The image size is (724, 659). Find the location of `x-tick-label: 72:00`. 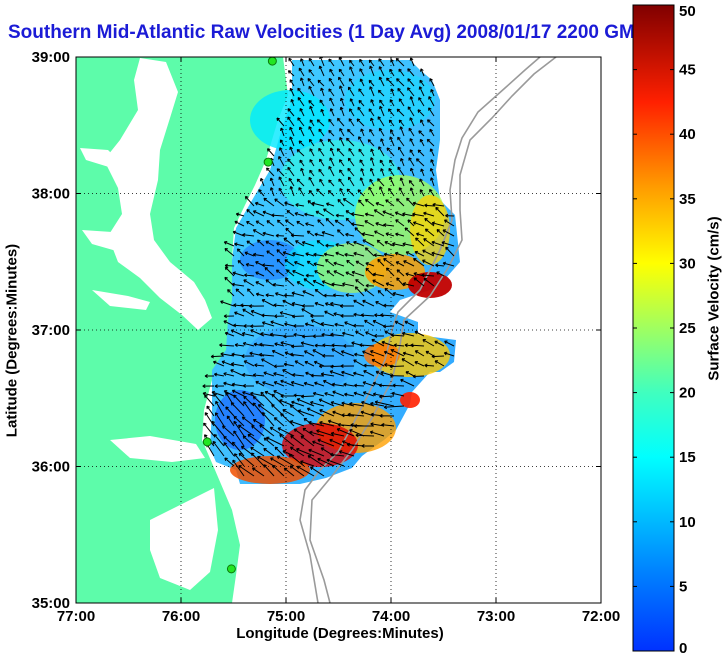

x-tick-label: 72:00 is located at coordinates (601, 616).